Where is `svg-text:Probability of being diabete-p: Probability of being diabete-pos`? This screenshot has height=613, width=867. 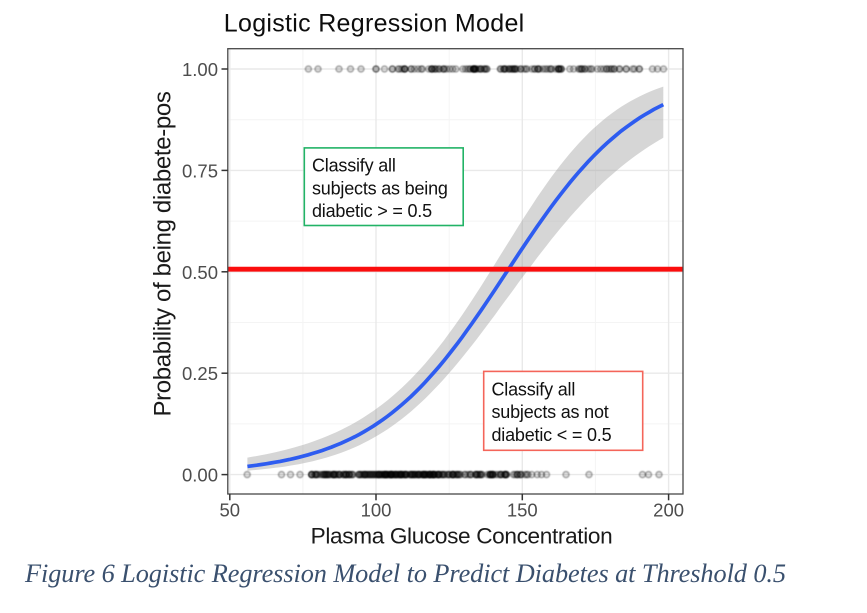
svg-text:Probability of being diabete-p: Probability of being diabete-pos is located at coordinates (163, 253).